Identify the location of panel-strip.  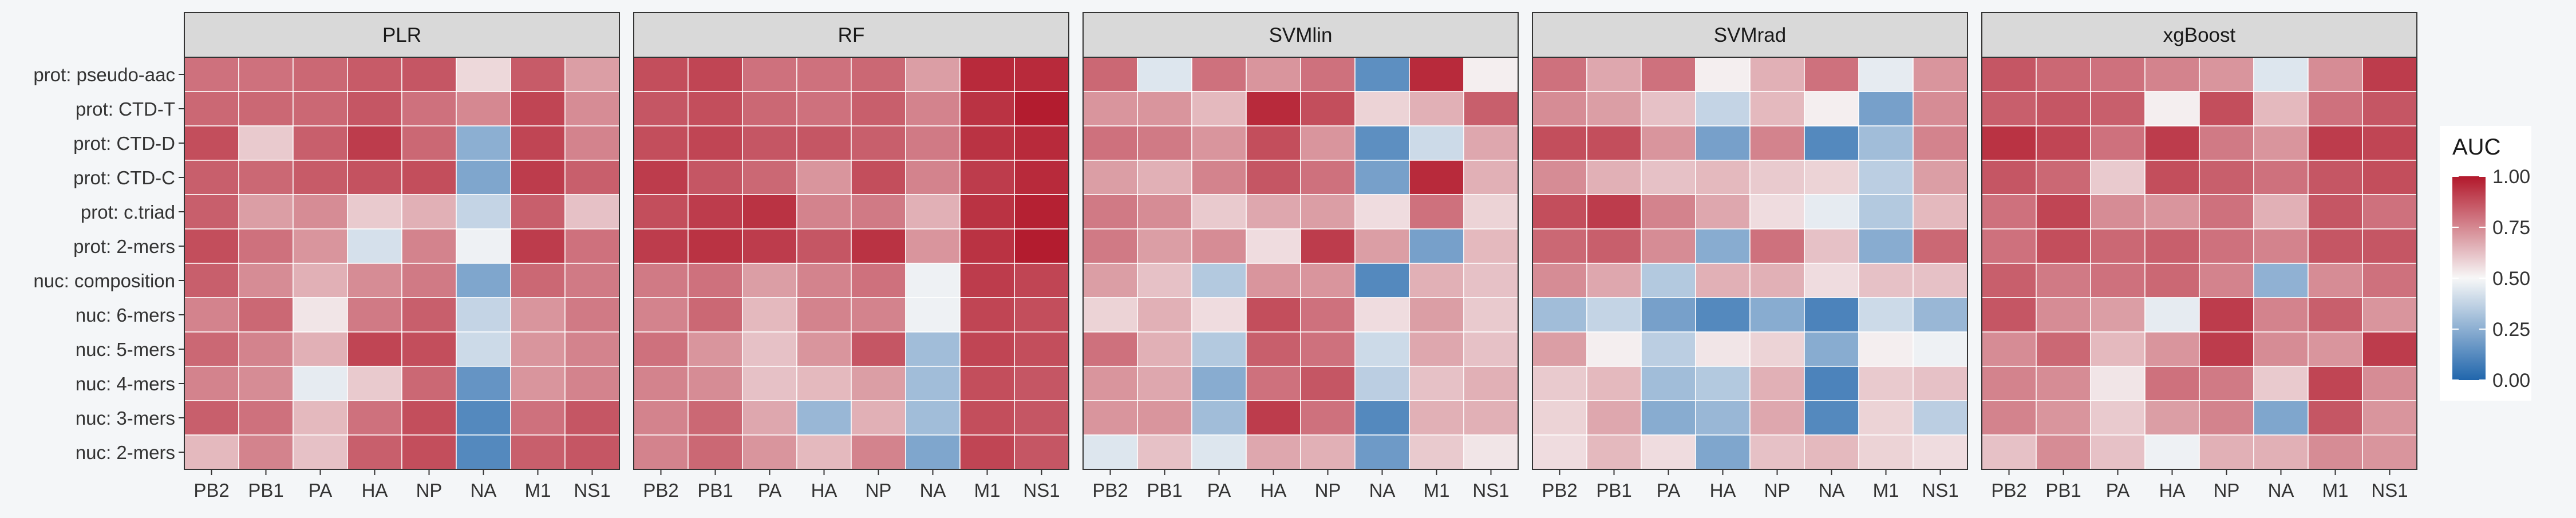
(2199, 35).